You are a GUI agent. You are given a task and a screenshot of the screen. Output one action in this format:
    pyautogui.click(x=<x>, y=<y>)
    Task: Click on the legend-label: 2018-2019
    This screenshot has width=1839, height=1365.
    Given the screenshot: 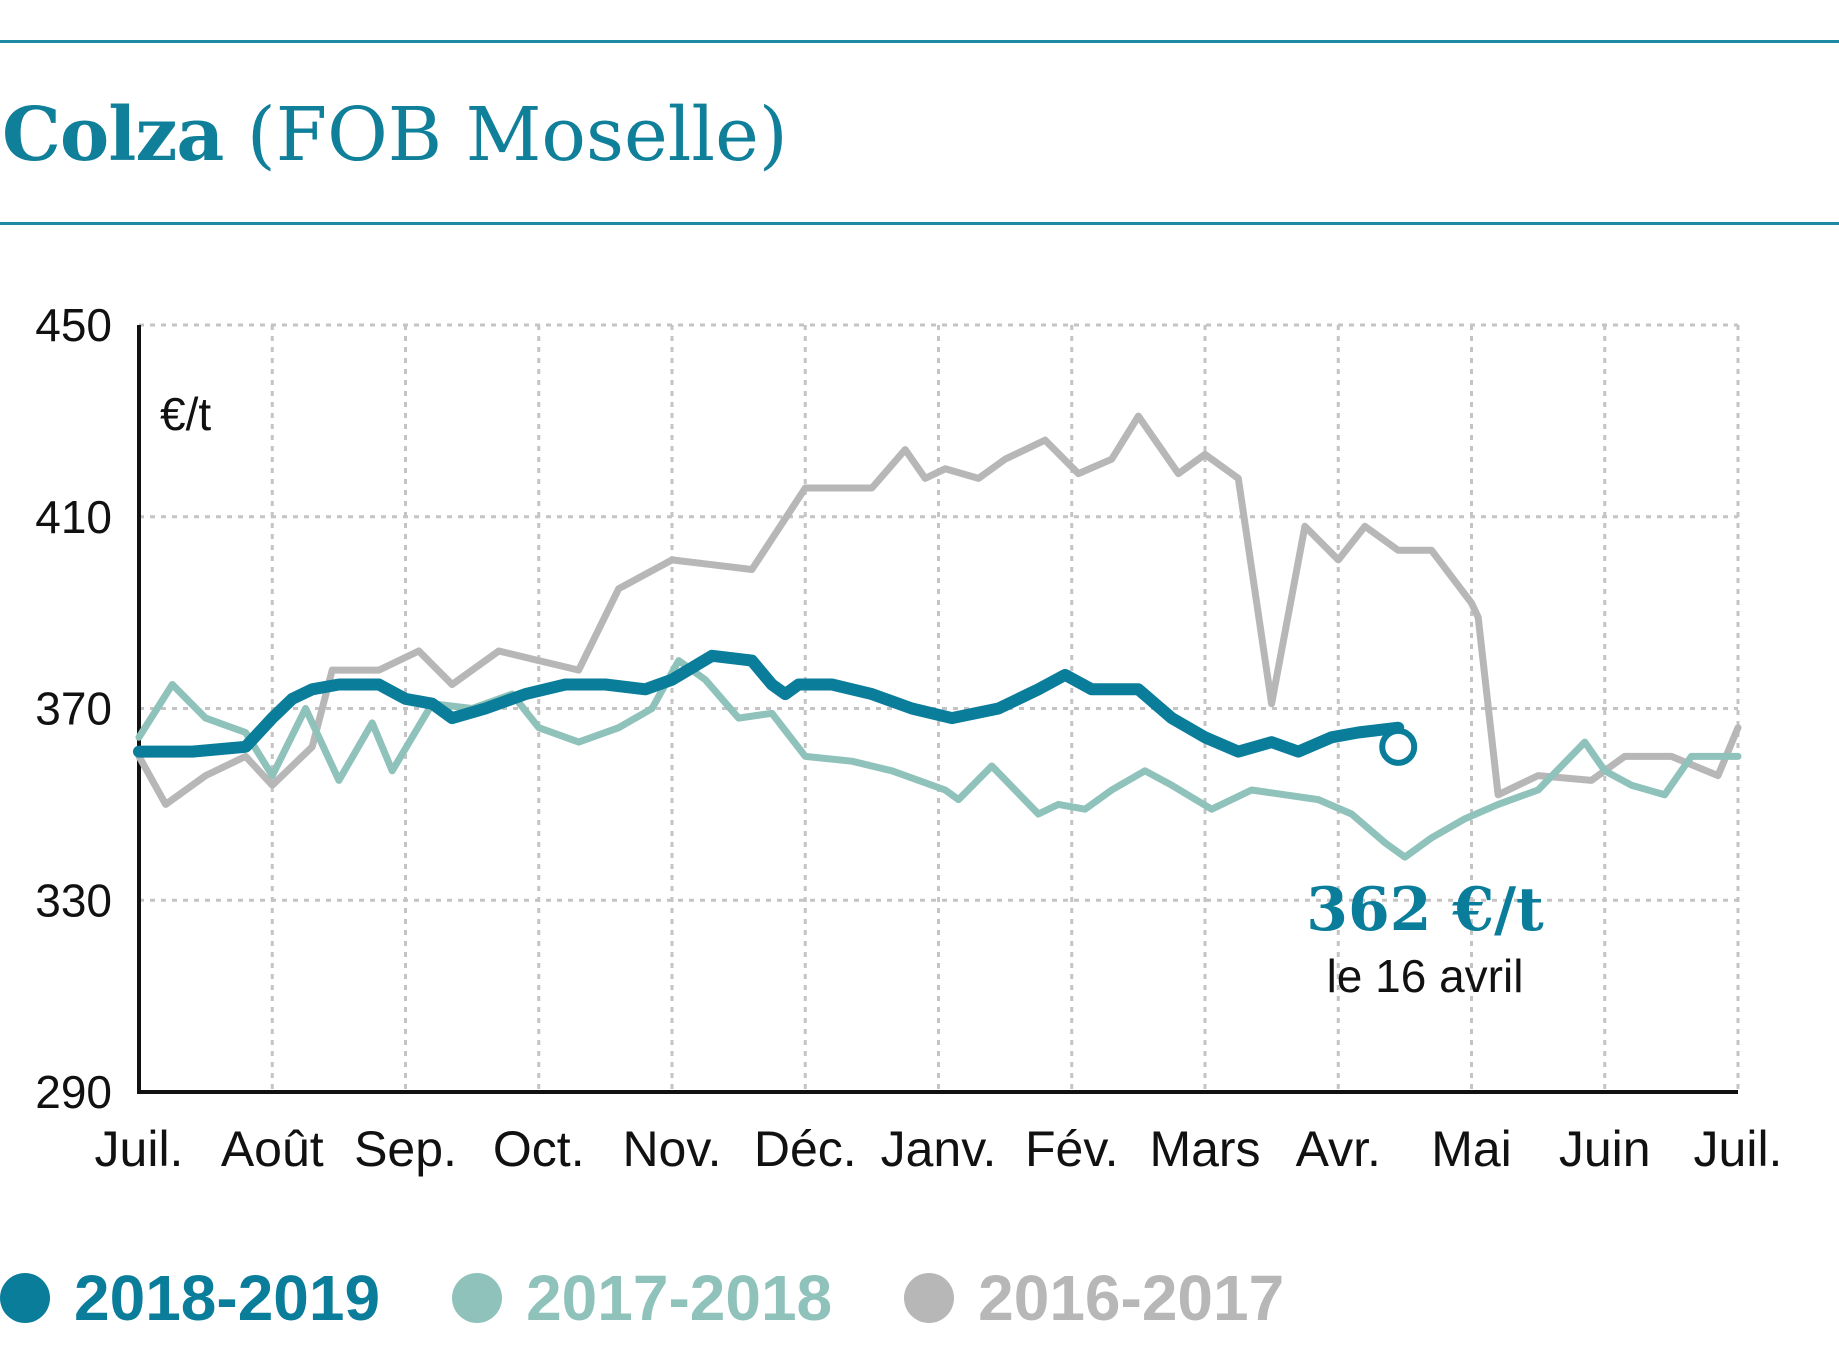 What is the action you would take?
    pyautogui.click(x=227, y=1298)
    